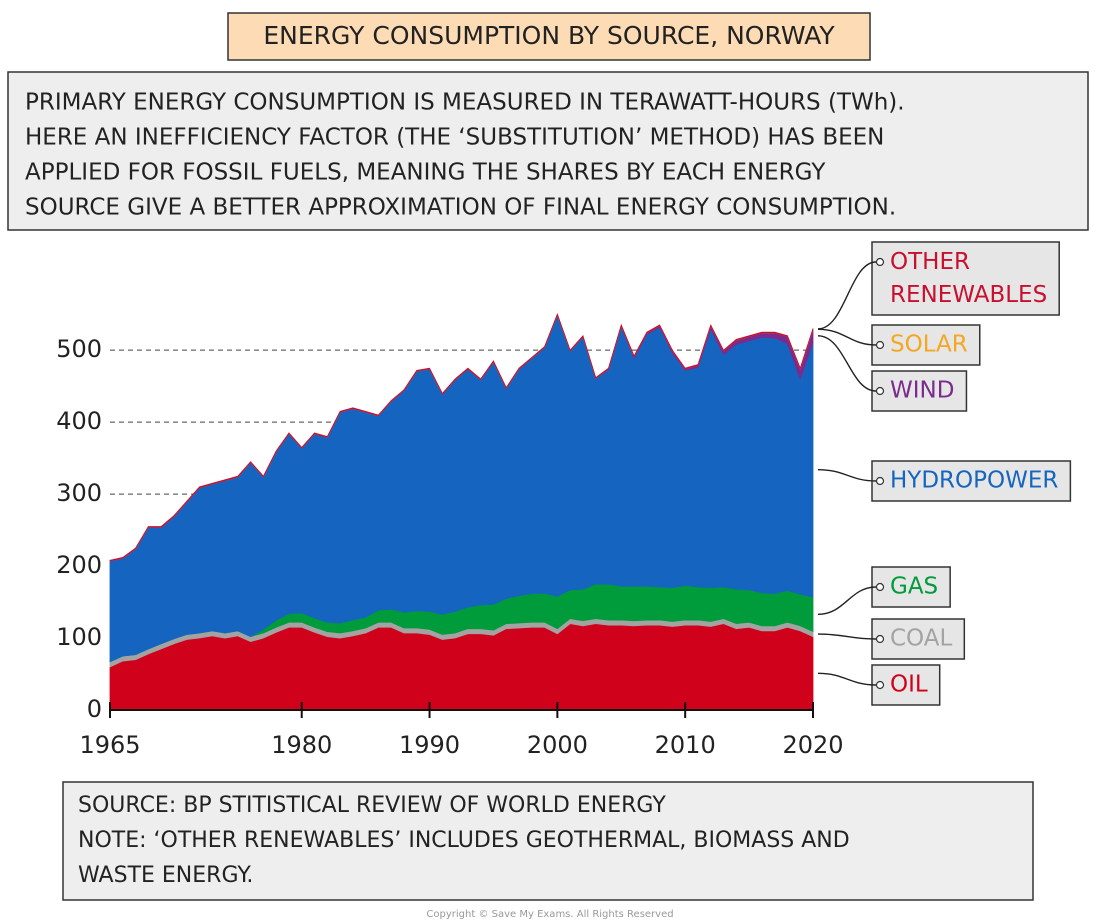  I want to click on series-label-text: OTHER RENEWABLES, so click(968, 278).